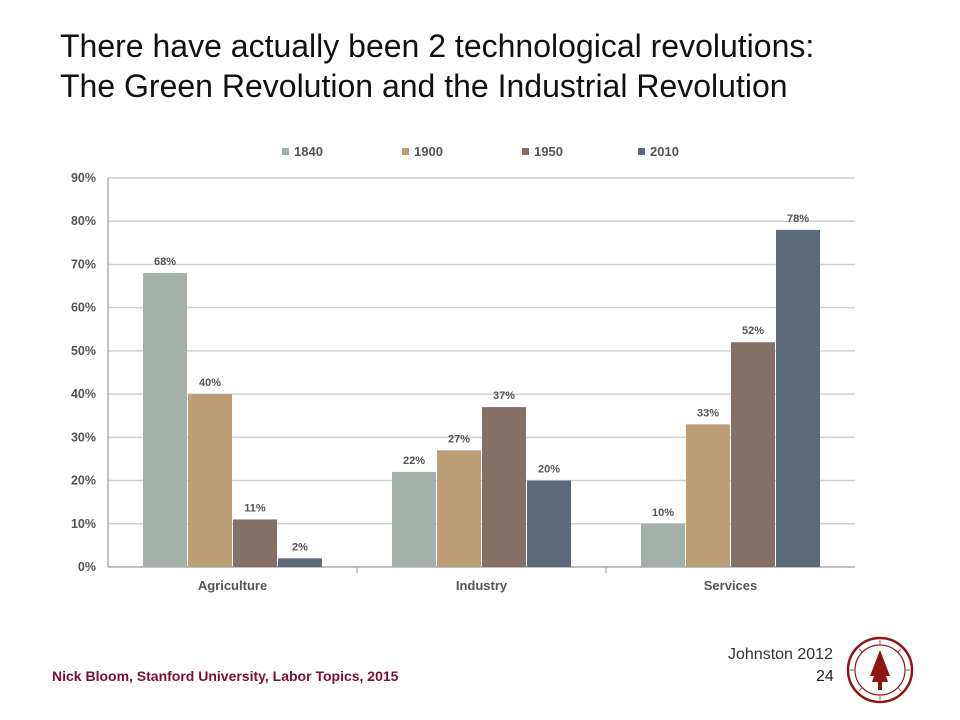  Describe the element at coordinates (87, 567) in the screenshot. I see `y-tick-label: 0%` at that location.